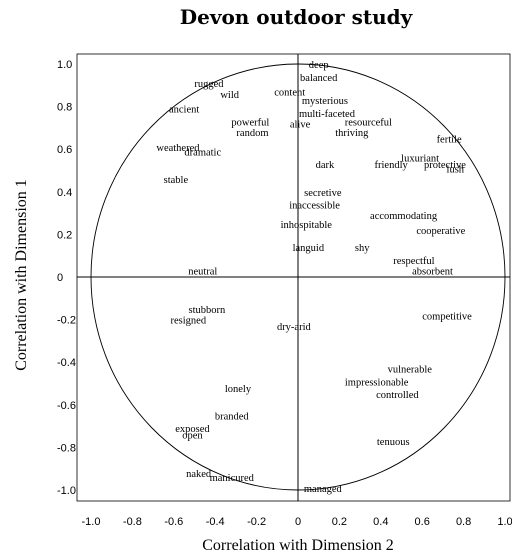 This screenshot has height=558, width=512. Describe the element at coordinates (91, 522) in the screenshot. I see `x-tick-label: -1.0` at that location.